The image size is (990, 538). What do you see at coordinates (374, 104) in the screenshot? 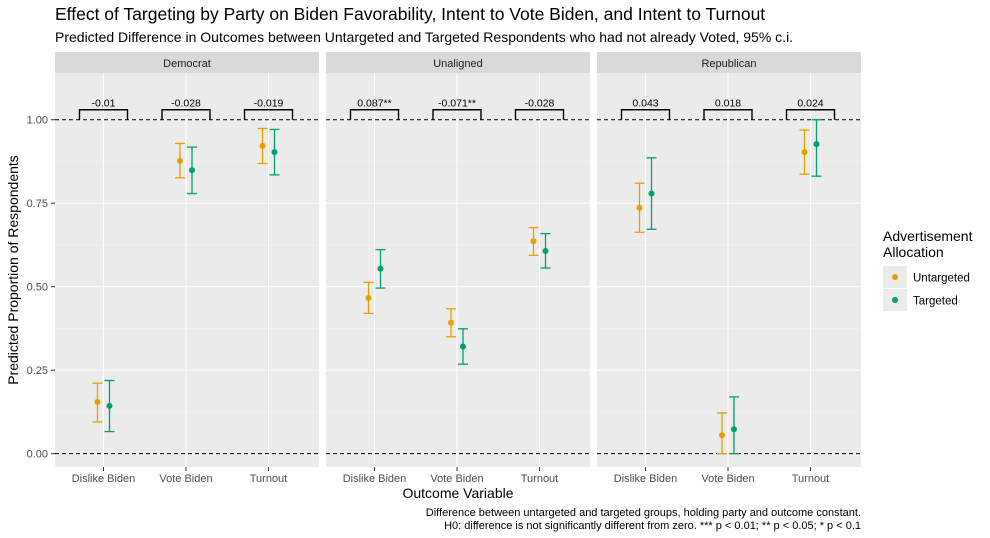
I see `difference-label: 0.087**` at bounding box center [374, 104].